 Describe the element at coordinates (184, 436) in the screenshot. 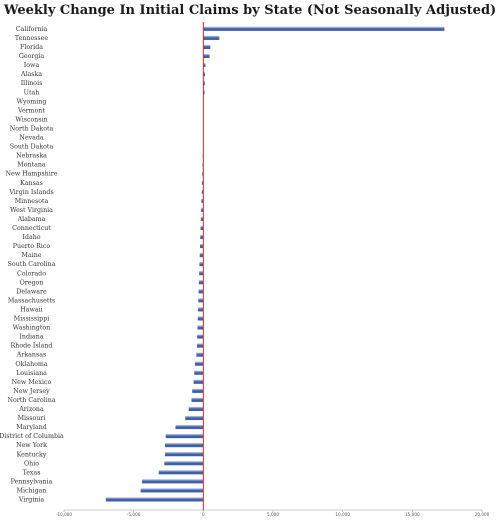

I see `bar-district-of-columbia` at that location.